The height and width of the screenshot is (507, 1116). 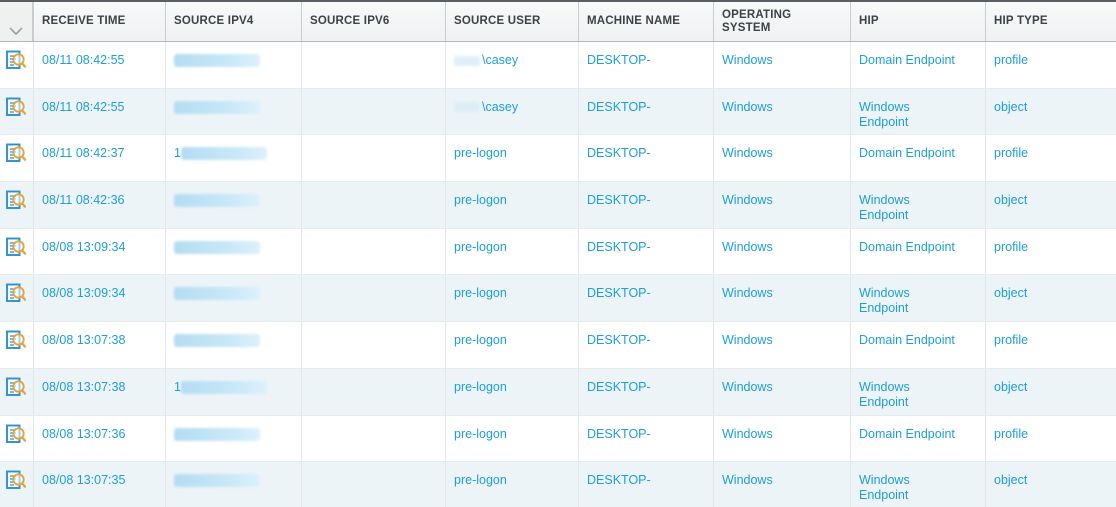 I want to click on receive-time-value: 08/08 13:07:36, so click(x=84, y=433).